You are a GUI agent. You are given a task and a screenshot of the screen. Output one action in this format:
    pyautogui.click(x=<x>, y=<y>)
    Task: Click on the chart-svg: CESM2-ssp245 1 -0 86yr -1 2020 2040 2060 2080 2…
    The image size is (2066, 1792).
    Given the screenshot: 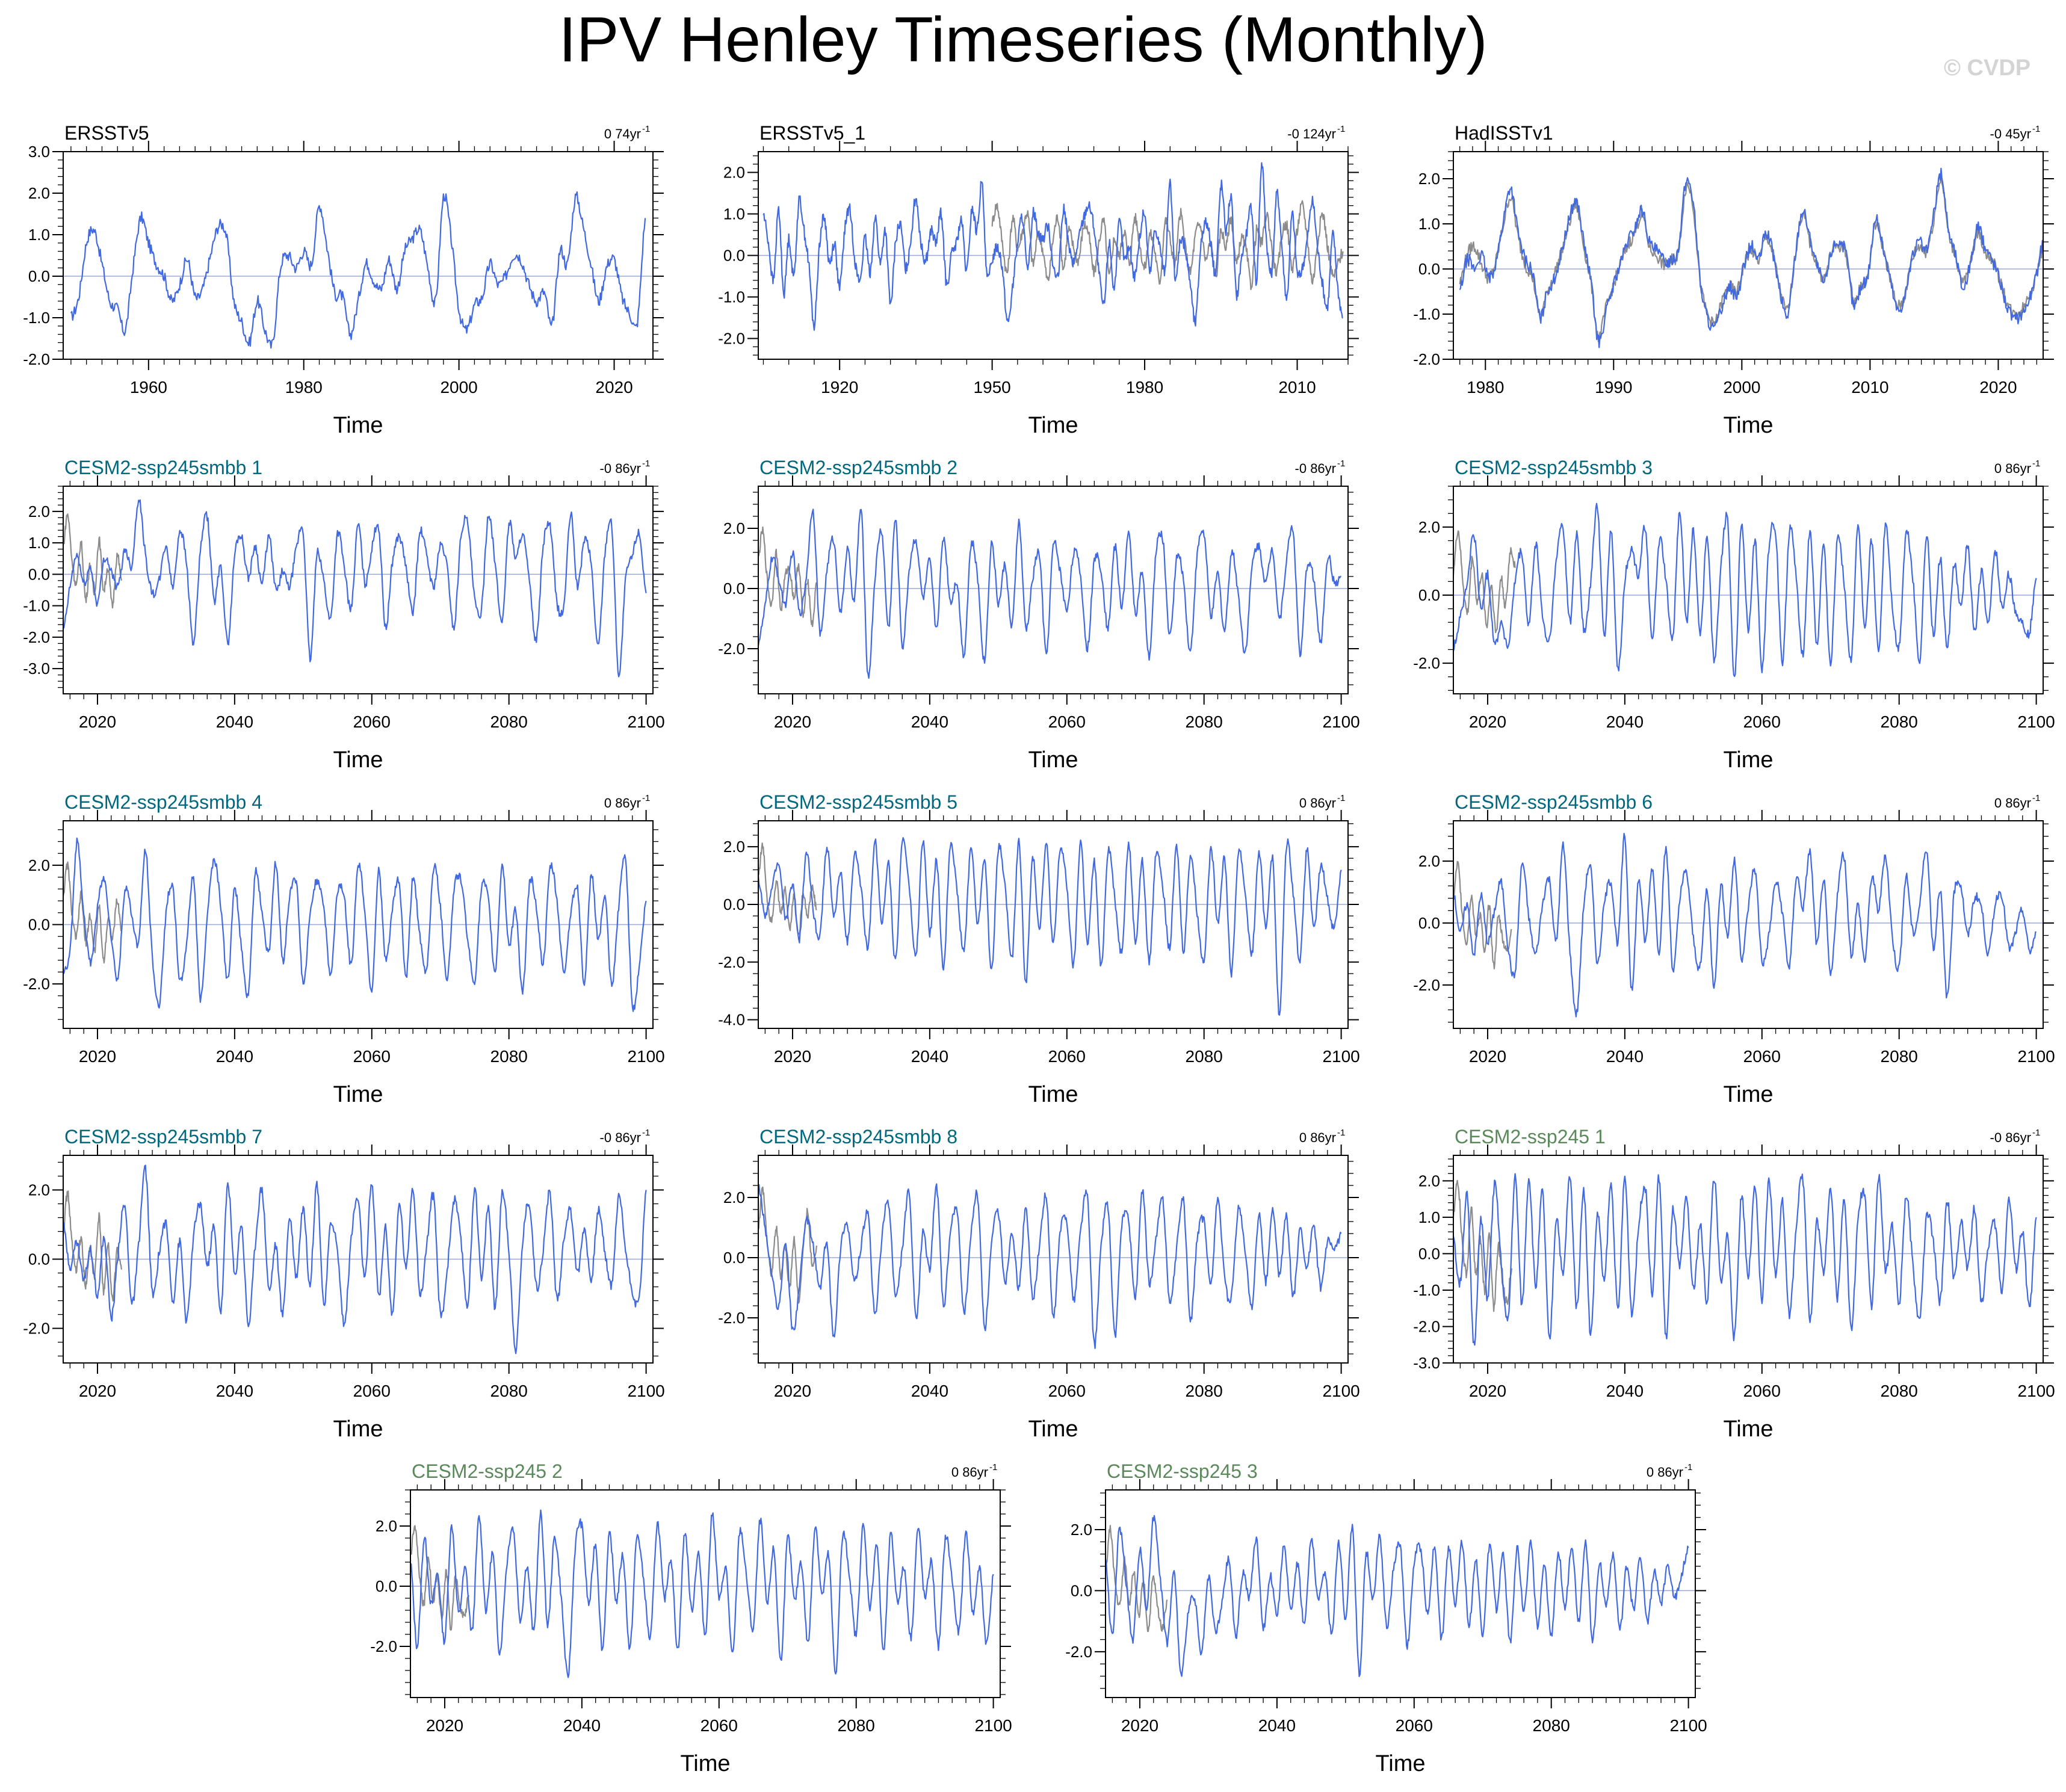 What is the action you would take?
    pyautogui.click(x=1734, y=1284)
    